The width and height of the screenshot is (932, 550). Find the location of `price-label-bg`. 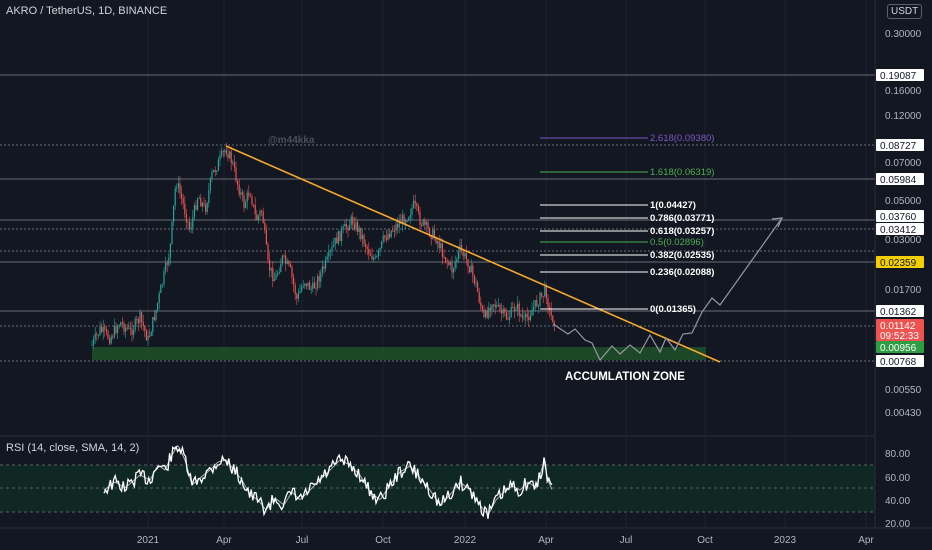

price-label-bg is located at coordinates (900, 229).